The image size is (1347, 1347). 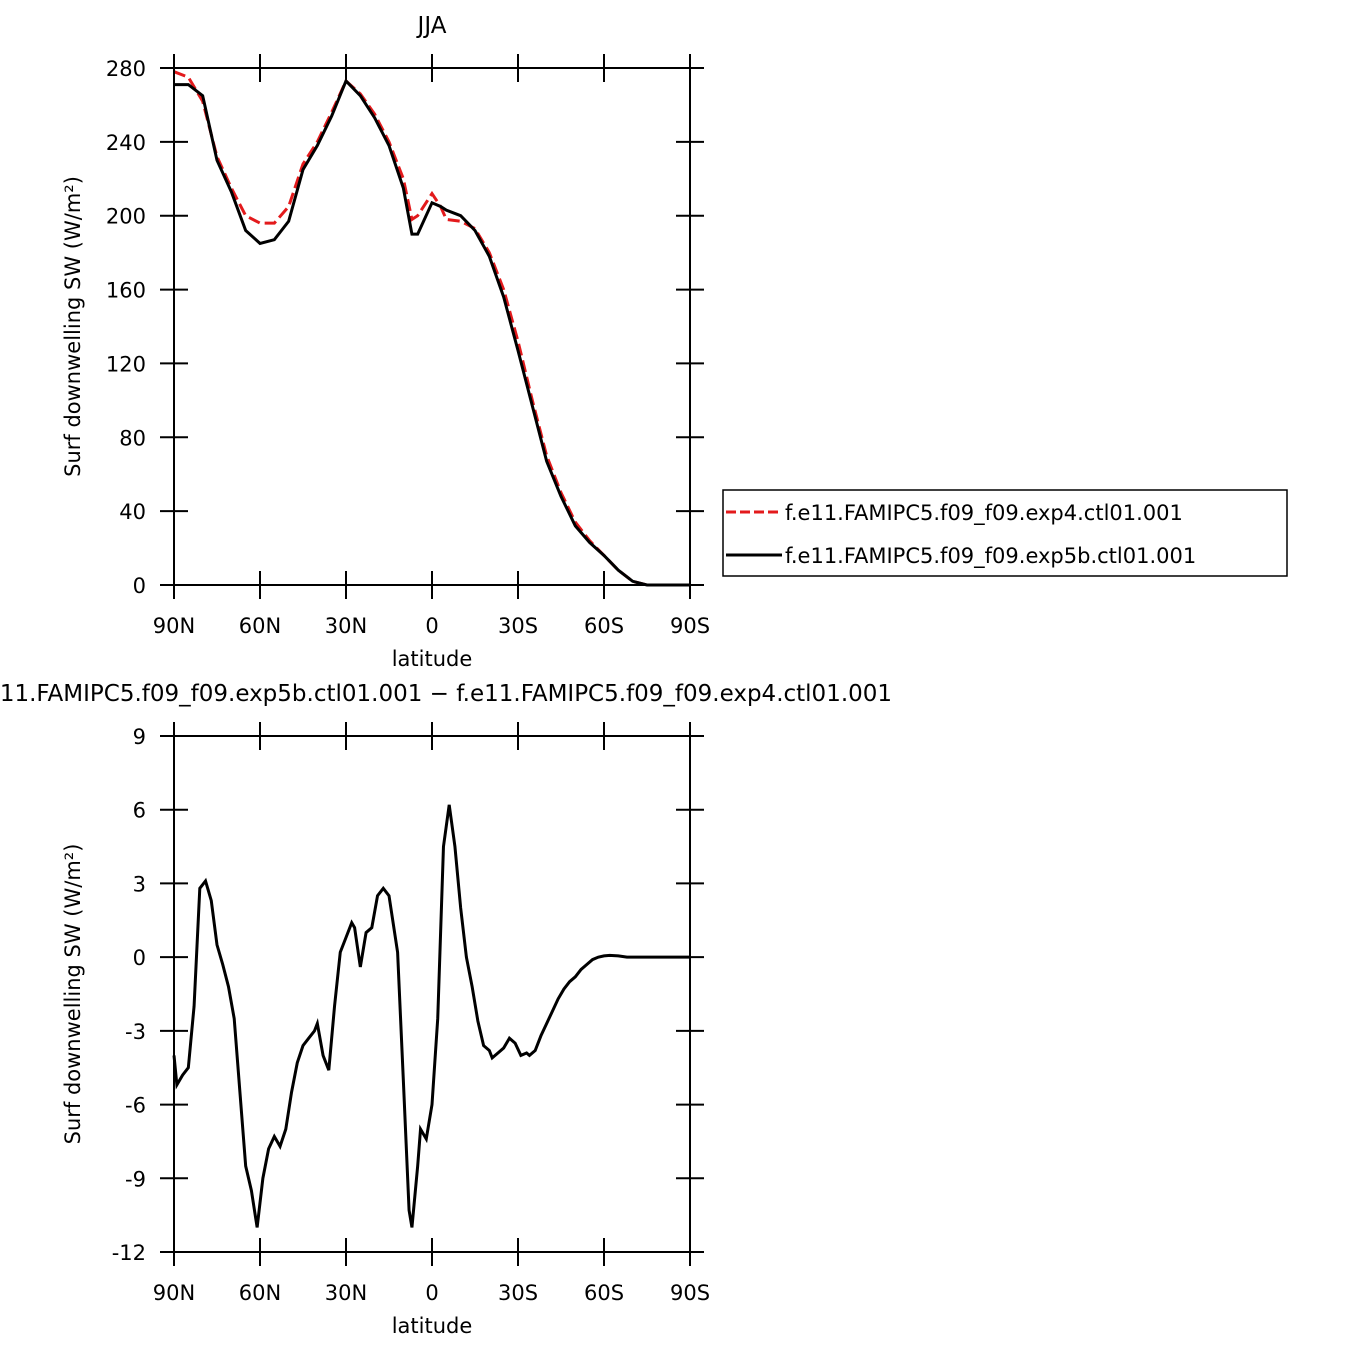 I want to click on y-tick-label: 40, so click(x=132, y=512).